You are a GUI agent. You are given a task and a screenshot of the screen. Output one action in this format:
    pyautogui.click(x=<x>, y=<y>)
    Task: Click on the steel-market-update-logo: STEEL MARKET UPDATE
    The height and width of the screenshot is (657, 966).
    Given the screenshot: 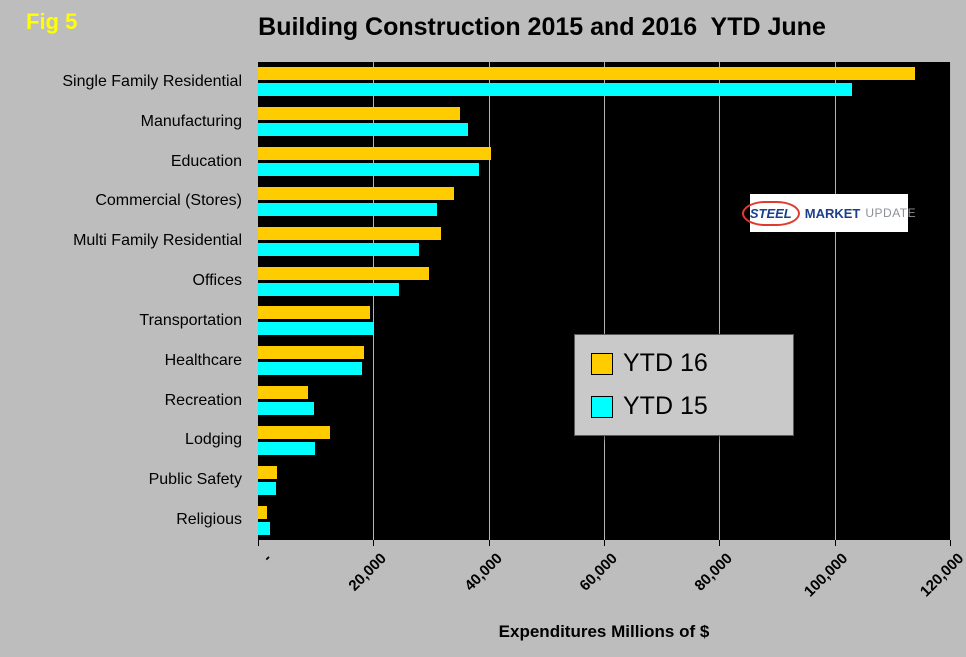 What is the action you would take?
    pyautogui.click(x=828, y=213)
    